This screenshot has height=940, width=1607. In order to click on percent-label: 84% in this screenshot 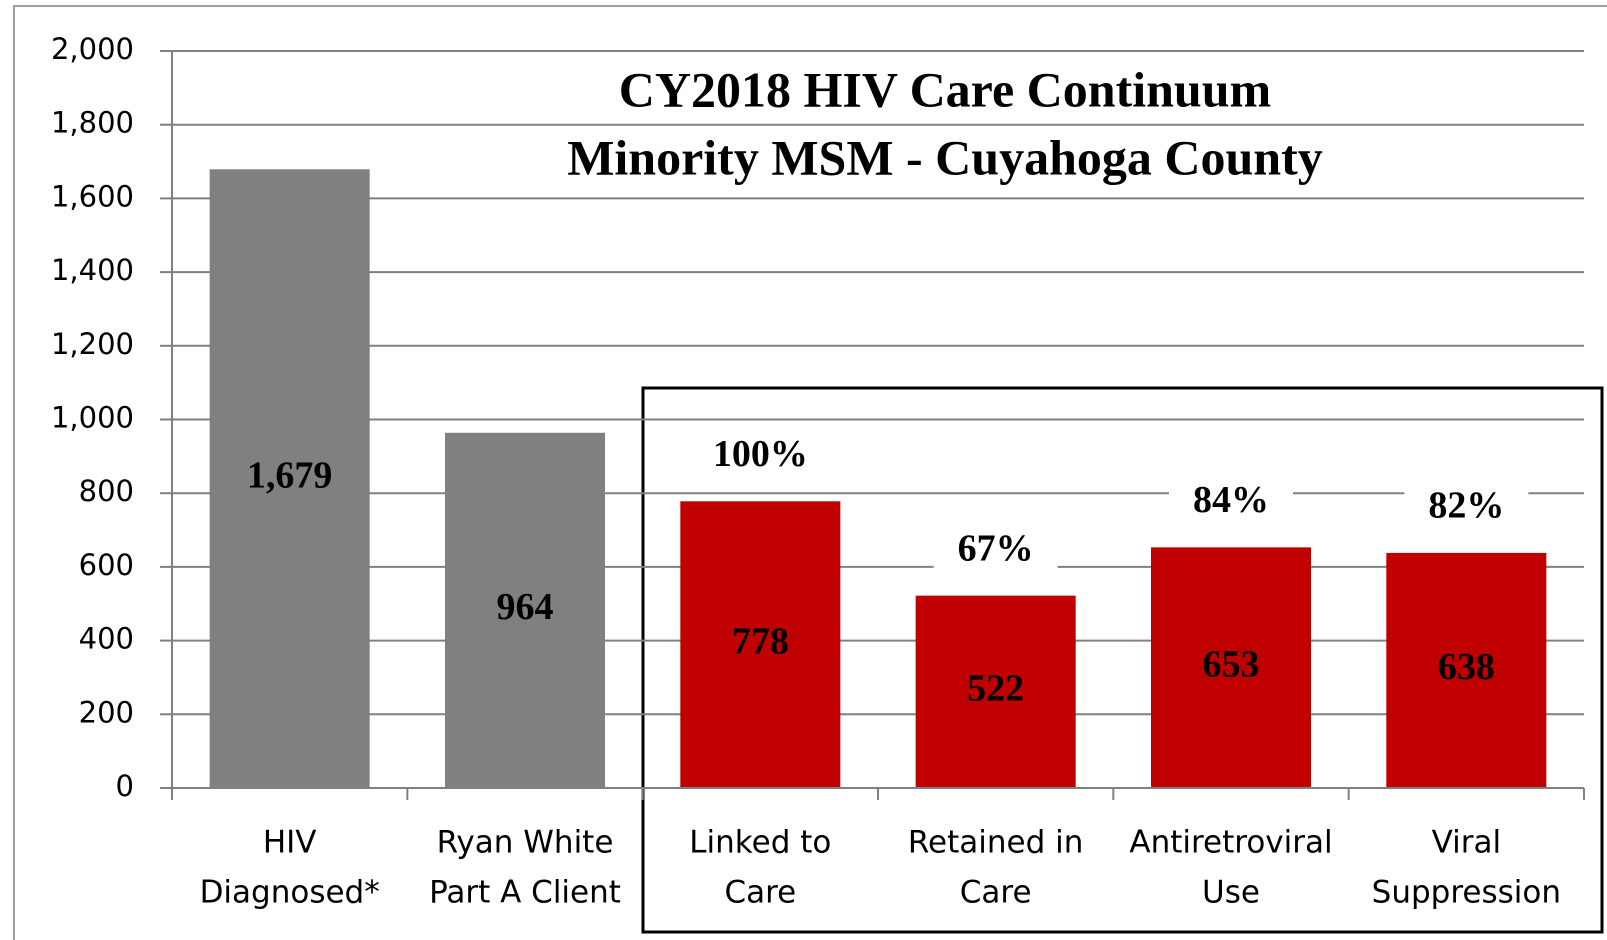, I will do `click(1231, 500)`.